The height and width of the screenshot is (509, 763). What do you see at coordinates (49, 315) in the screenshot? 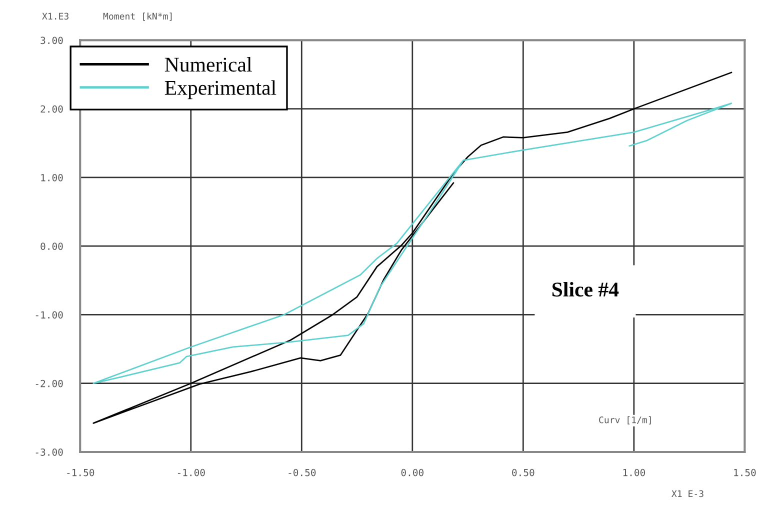
I see `y-tick-label: -1.00` at bounding box center [49, 315].